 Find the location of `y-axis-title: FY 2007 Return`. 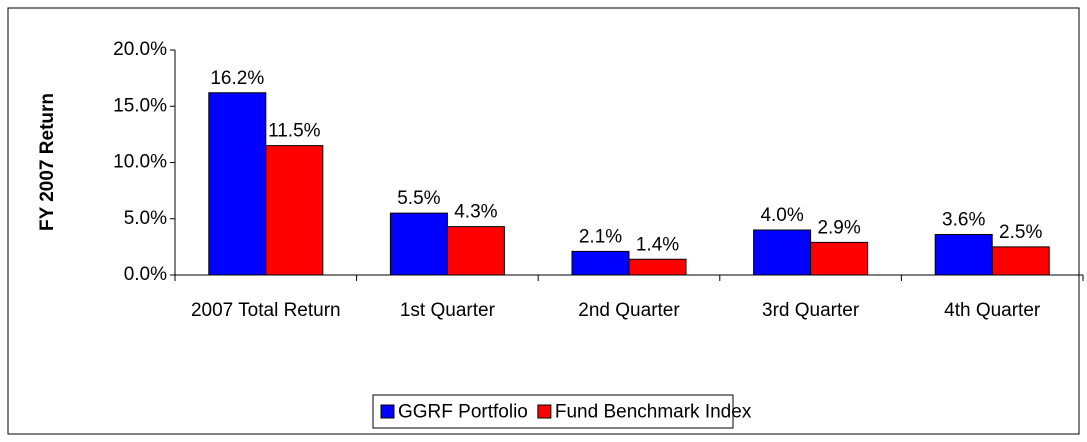

y-axis-title: FY 2007 Return is located at coordinates (47, 162).